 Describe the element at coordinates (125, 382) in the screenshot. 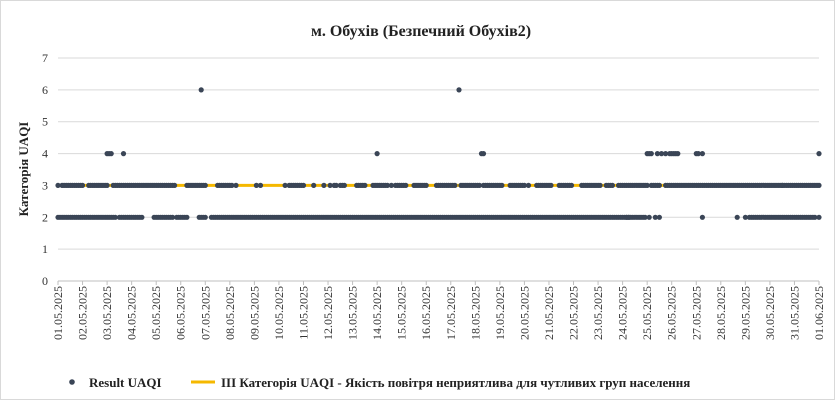

I see `legend-label-result: Result UAQI` at that location.